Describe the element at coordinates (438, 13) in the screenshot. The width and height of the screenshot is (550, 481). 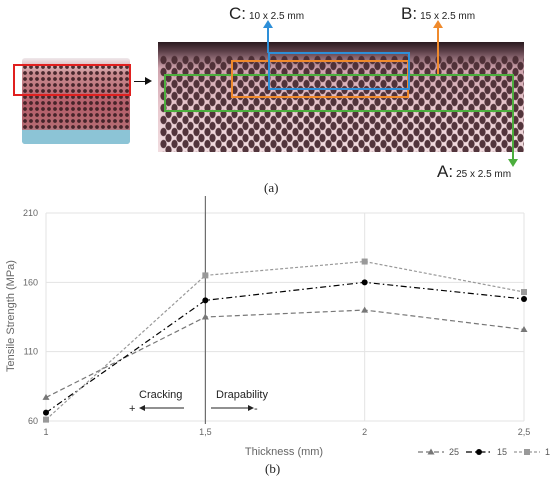
I see `label-b: B: 15 x 2.5 mm` at that location.